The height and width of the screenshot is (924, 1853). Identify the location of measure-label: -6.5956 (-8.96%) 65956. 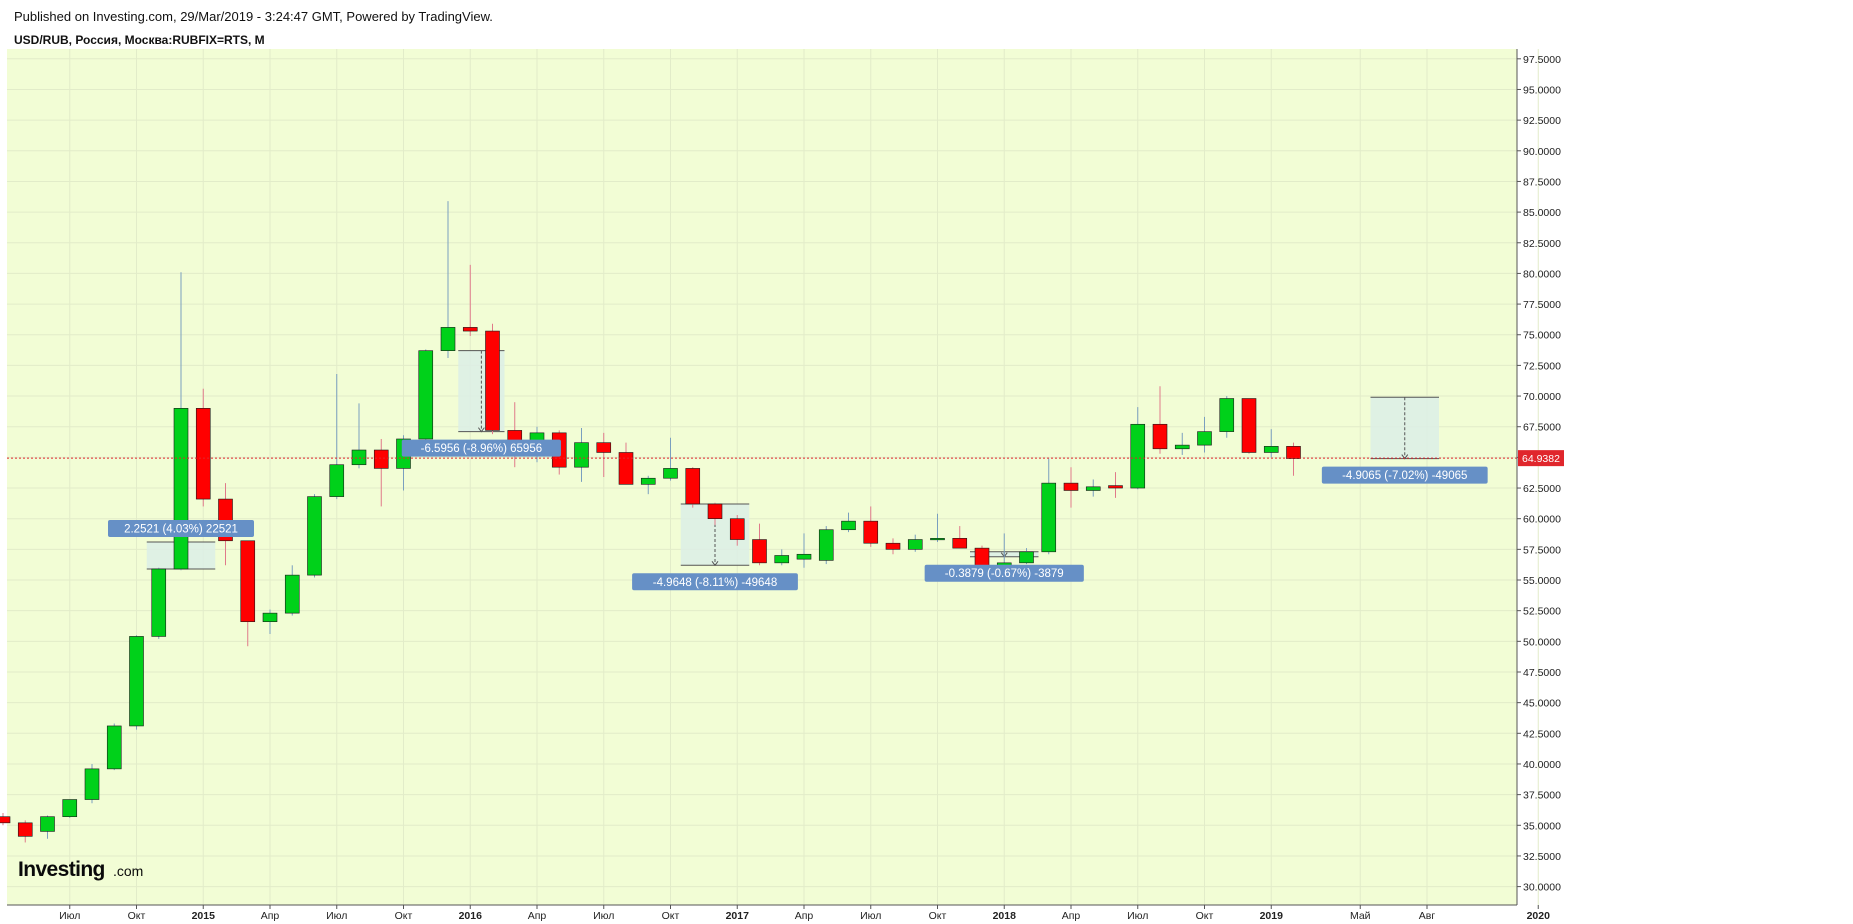
(481, 449).